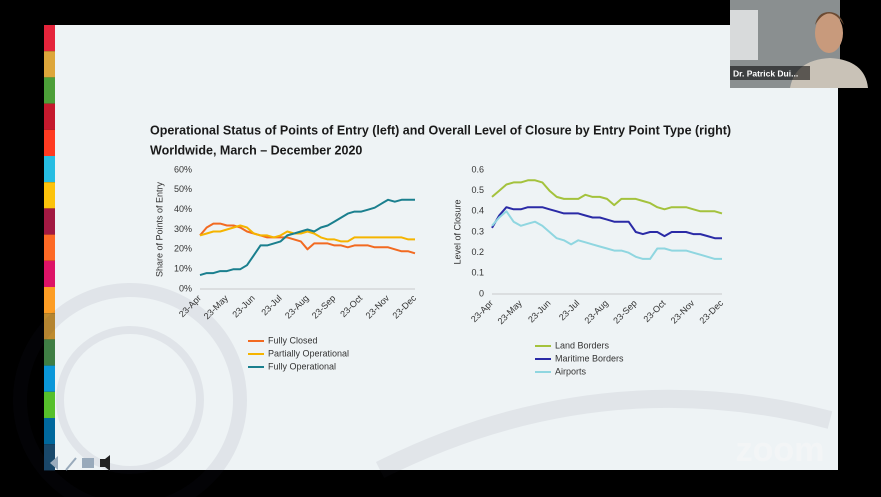 This screenshot has height=497, width=881. What do you see at coordinates (481, 293) in the screenshot?
I see `y-tick-label: 0` at bounding box center [481, 293].